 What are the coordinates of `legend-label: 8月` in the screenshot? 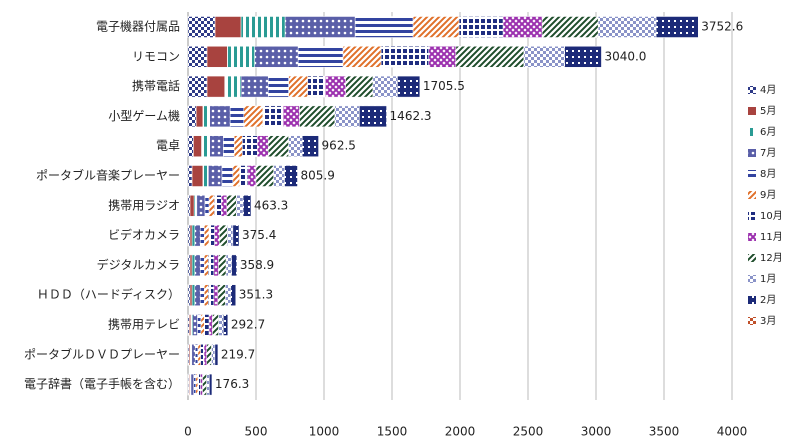 It's located at (768, 174).